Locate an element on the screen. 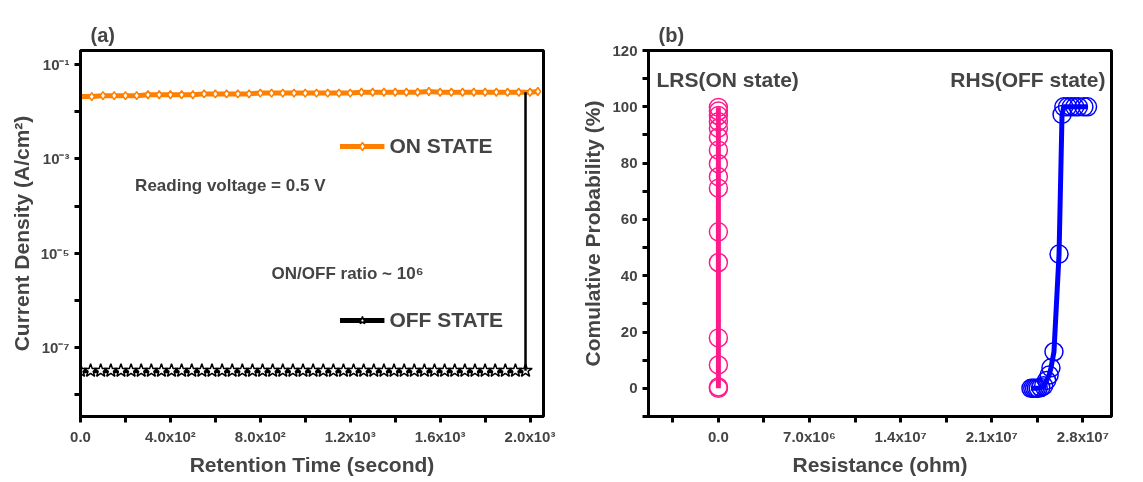  x-tick-label: 1.4x10⁷ is located at coordinates (900, 436).